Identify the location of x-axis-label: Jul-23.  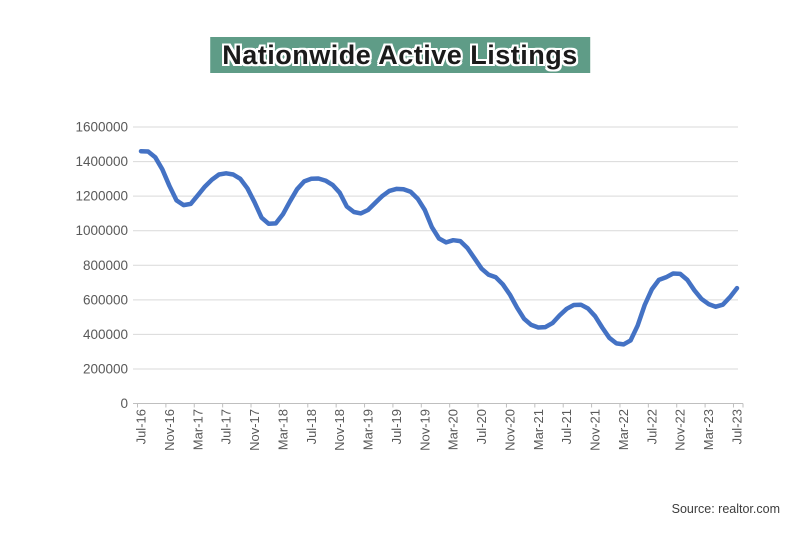
(736, 426).